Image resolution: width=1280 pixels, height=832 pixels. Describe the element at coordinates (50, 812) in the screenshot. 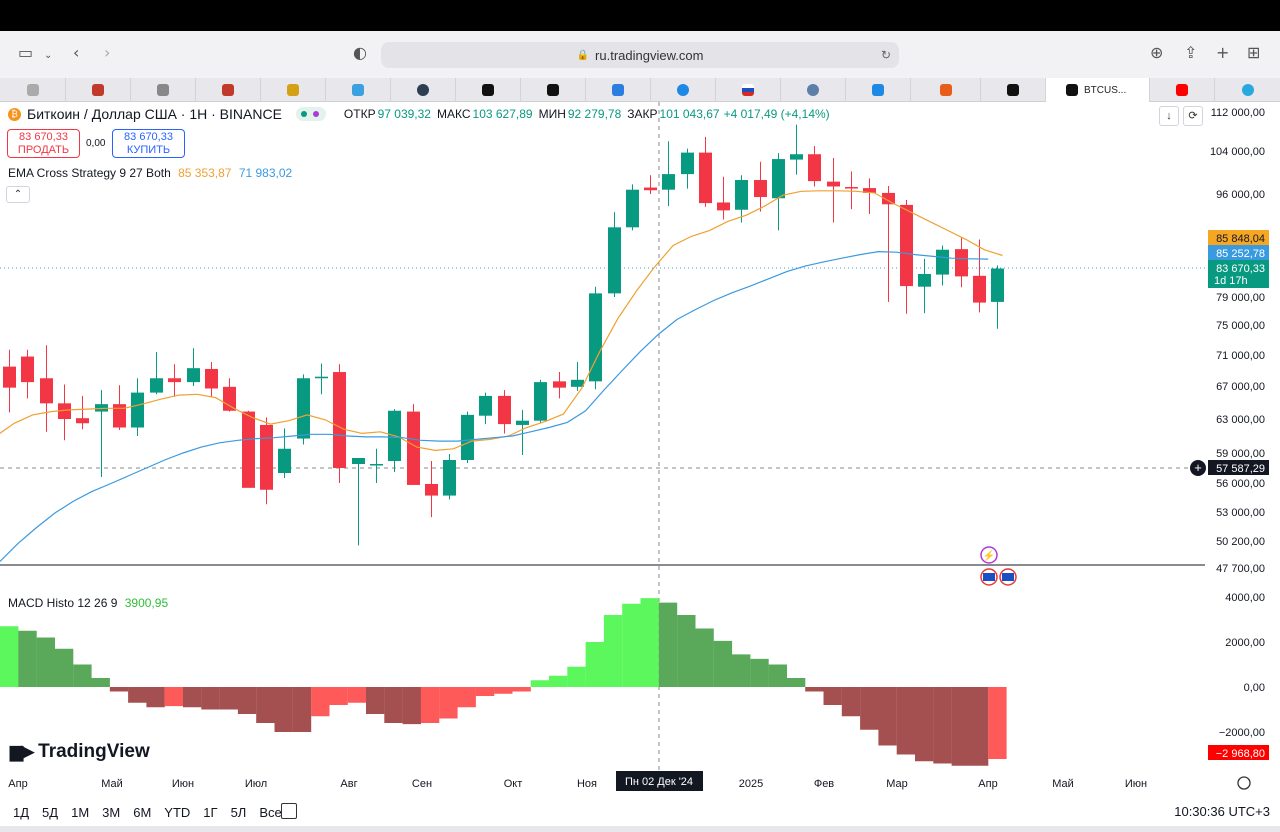

I see `range-5d: 5Д` at that location.